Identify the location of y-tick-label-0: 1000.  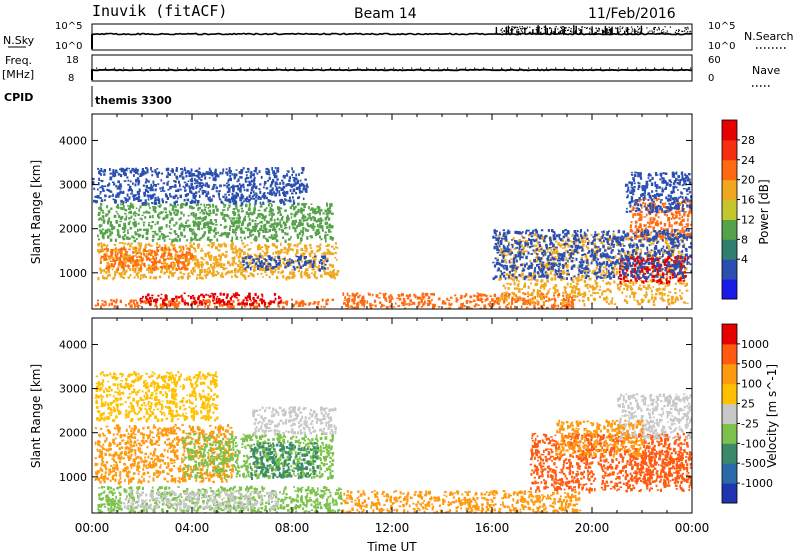
(73, 273).